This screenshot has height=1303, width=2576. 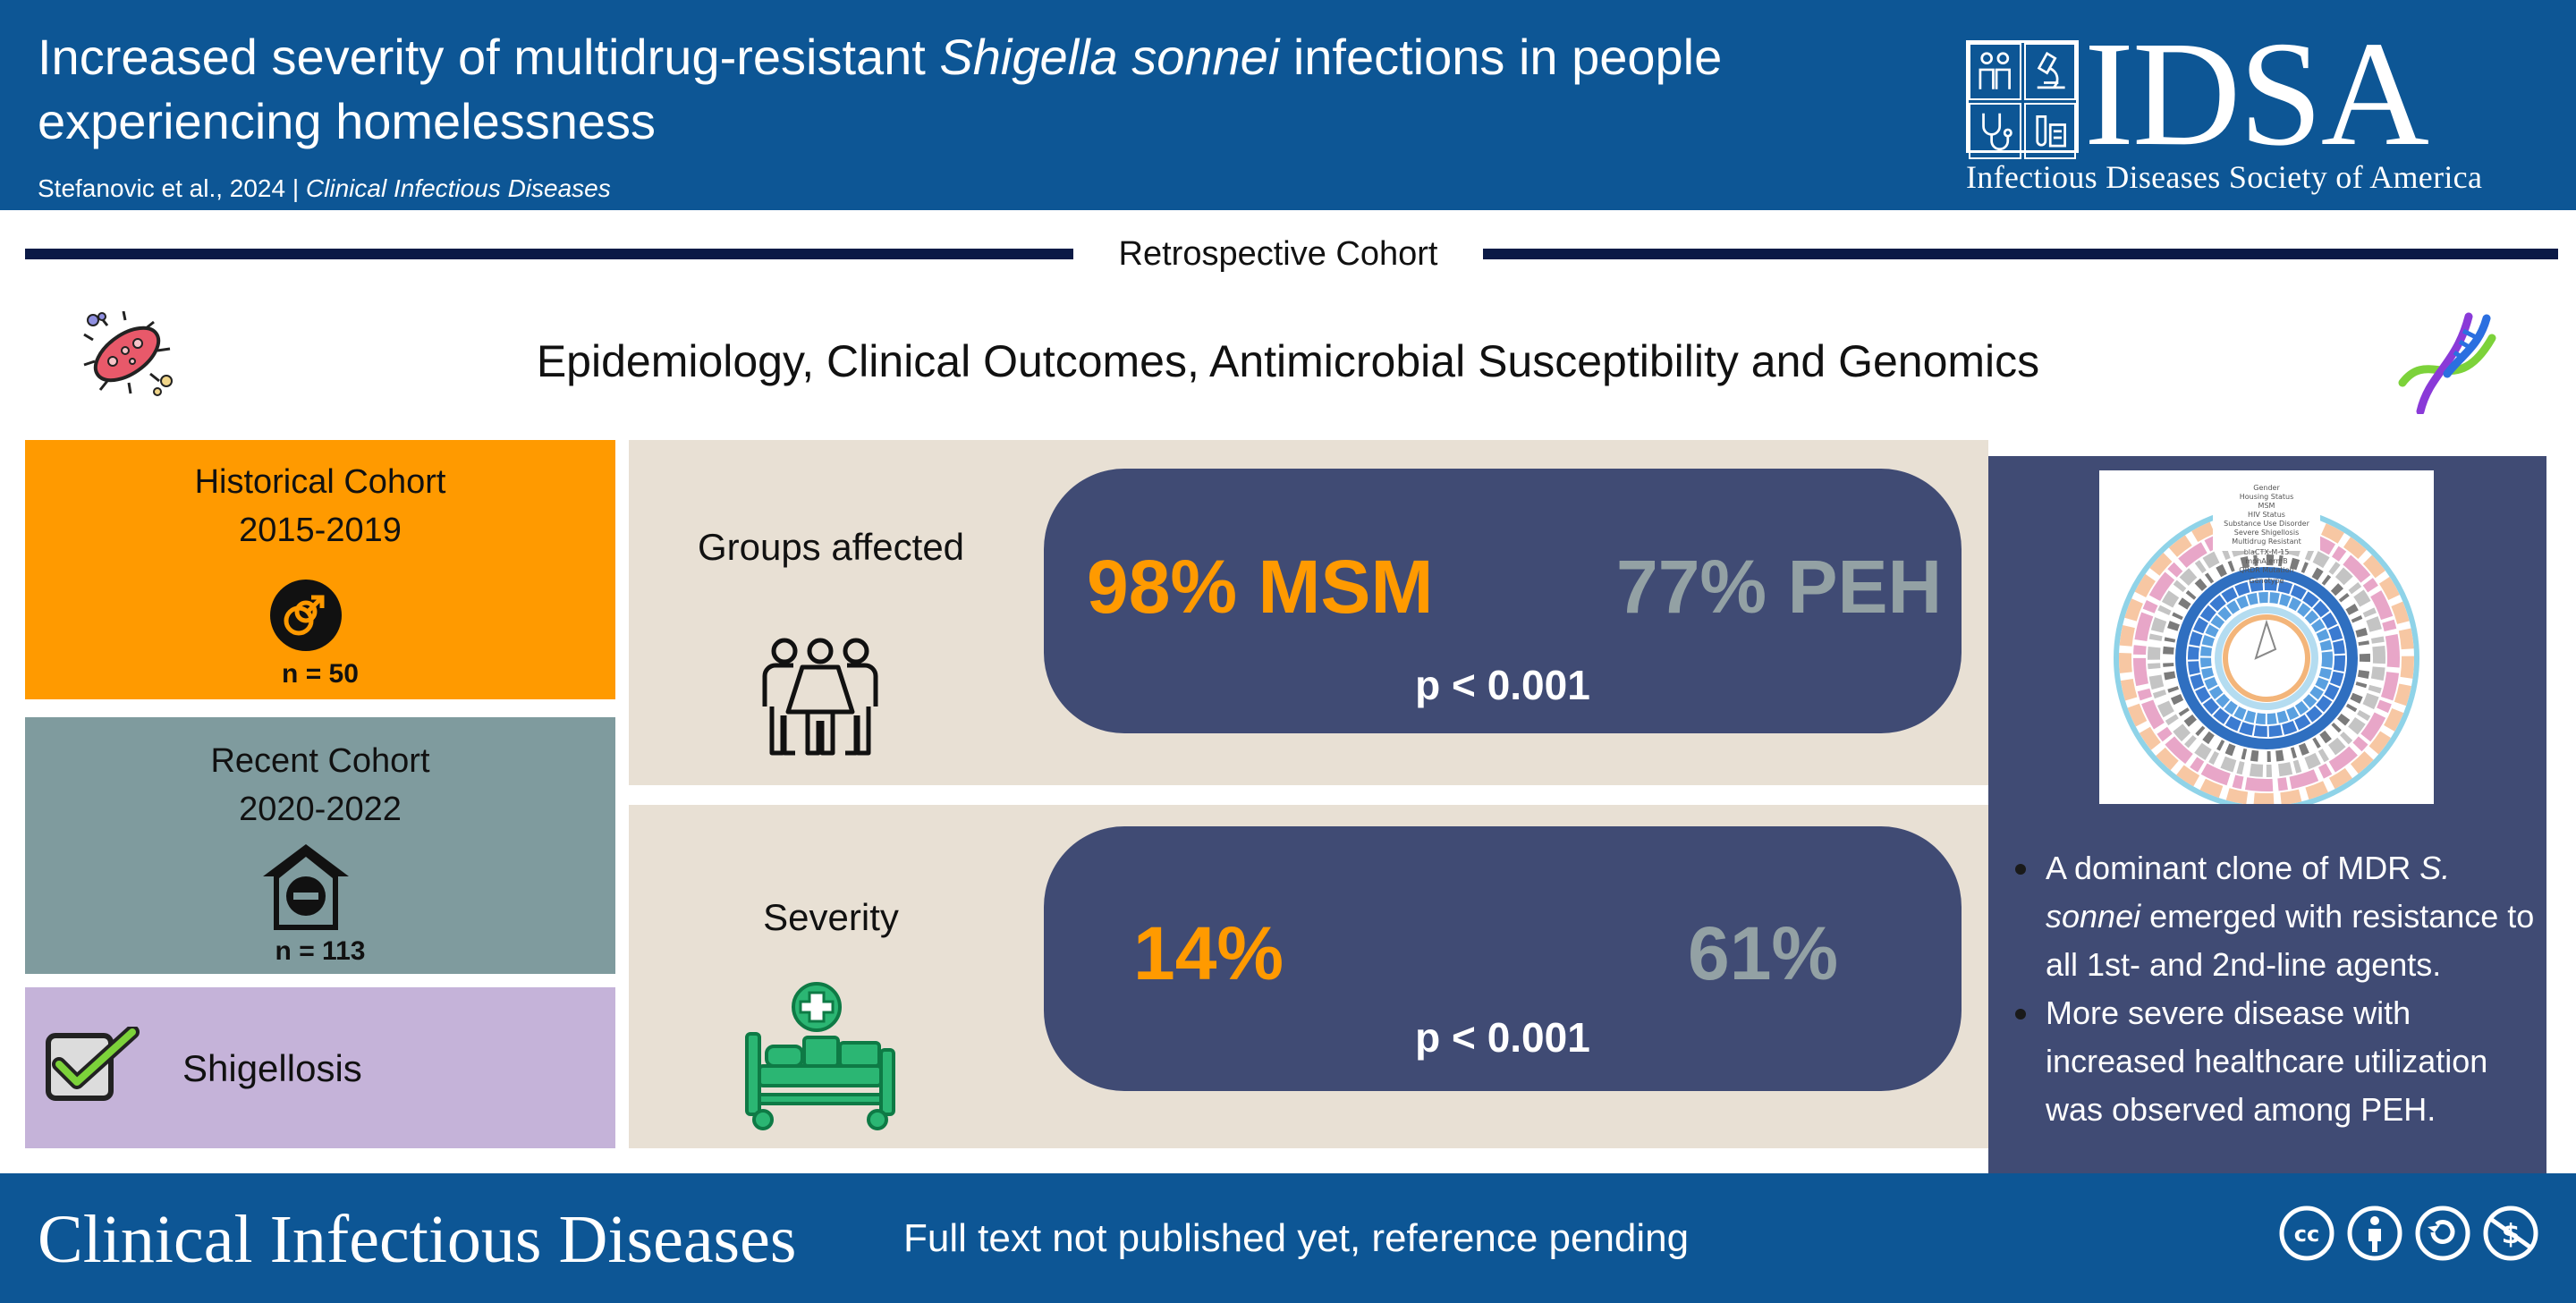 What do you see at coordinates (2267, 533) in the screenshot?
I see `svg-text: Severe Shigellosis` at bounding box center [2267, 533].